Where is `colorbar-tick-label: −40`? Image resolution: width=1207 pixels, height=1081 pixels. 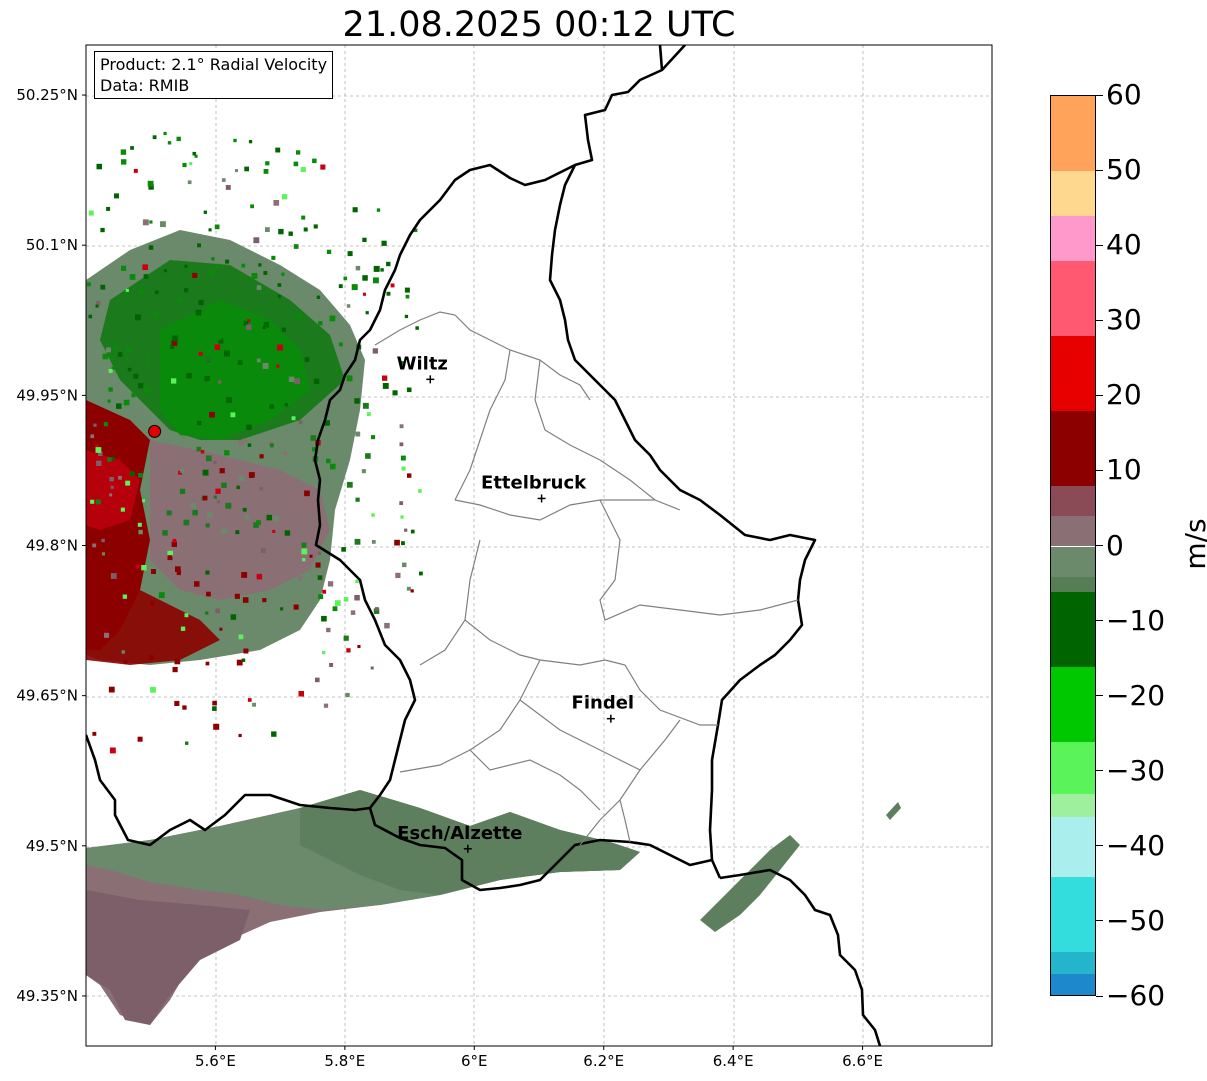
colorbar-tick-label: −40 is located at coordinates (1136, 845).